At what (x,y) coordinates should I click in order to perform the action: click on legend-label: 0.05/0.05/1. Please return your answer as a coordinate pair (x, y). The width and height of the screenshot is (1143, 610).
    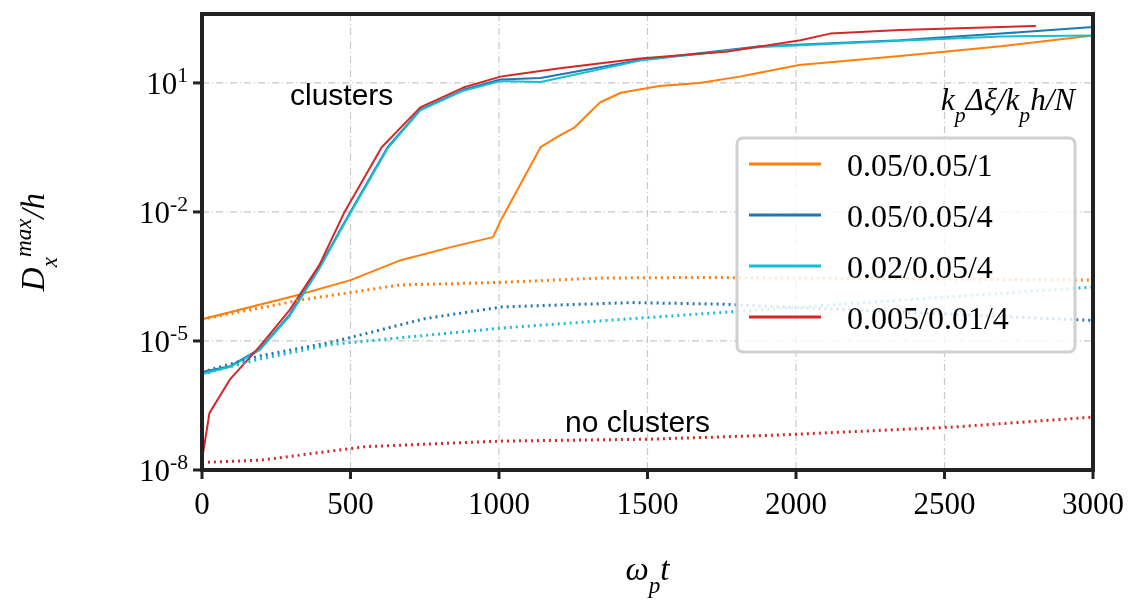
    Looking at the image, I should click on (920, 165).